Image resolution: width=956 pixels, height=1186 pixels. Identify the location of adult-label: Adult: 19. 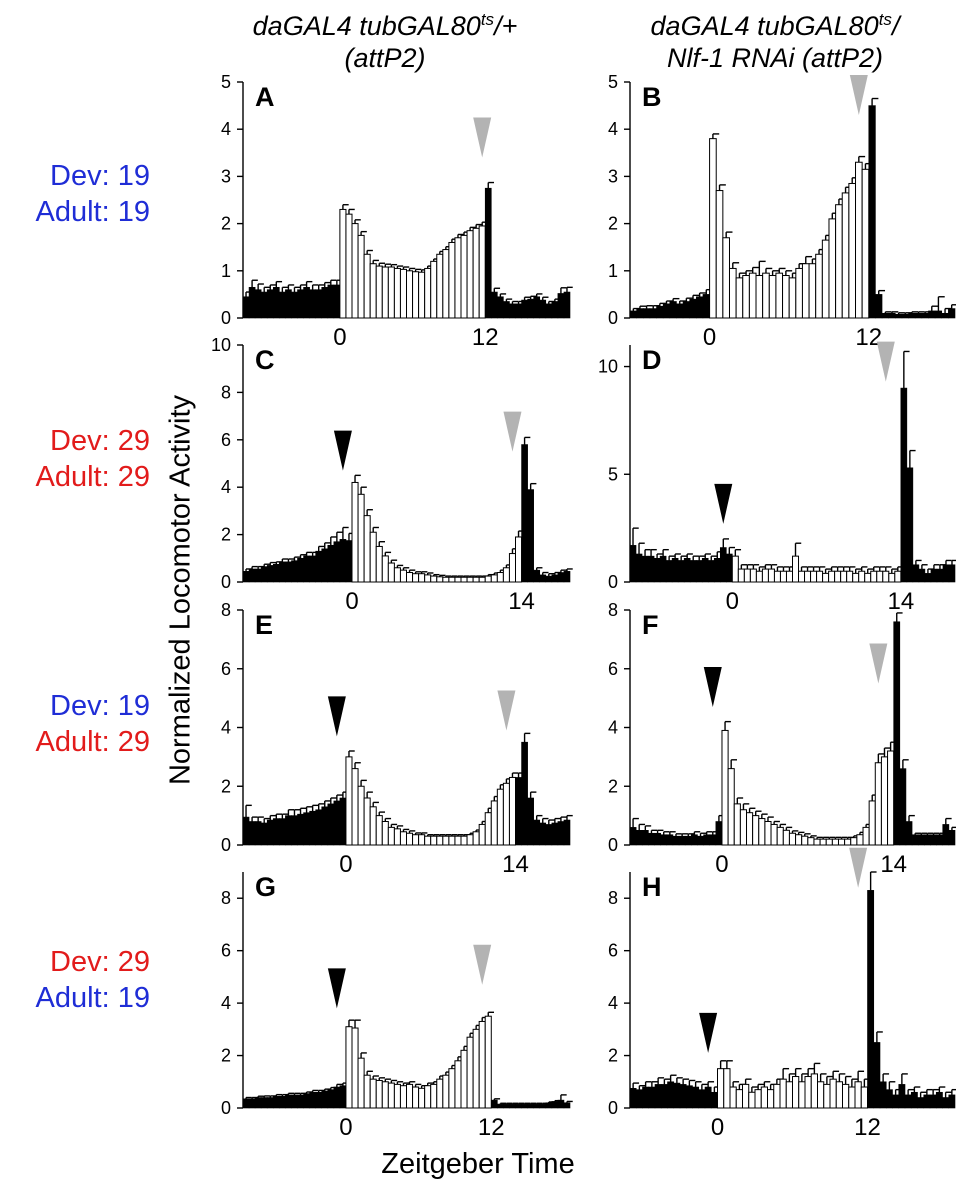
(92, 212).